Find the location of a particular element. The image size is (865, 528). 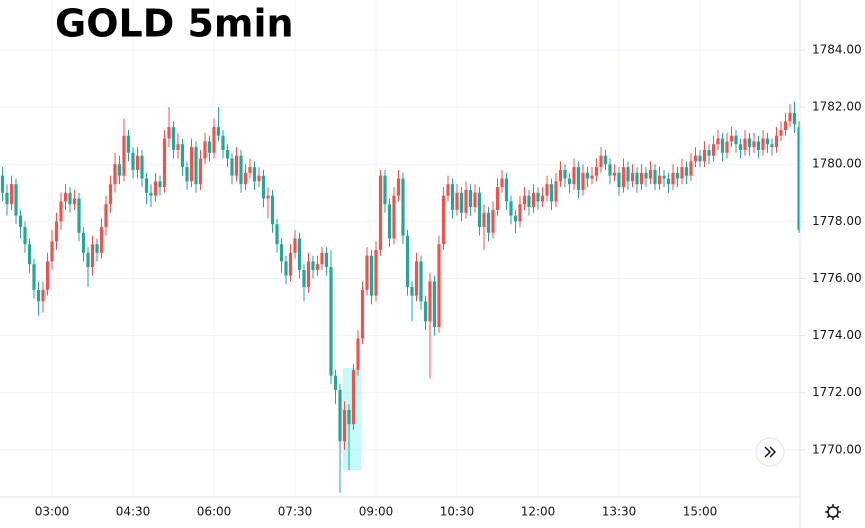

y-tick-label: 1780.00 is located at coordinates (837, 164).